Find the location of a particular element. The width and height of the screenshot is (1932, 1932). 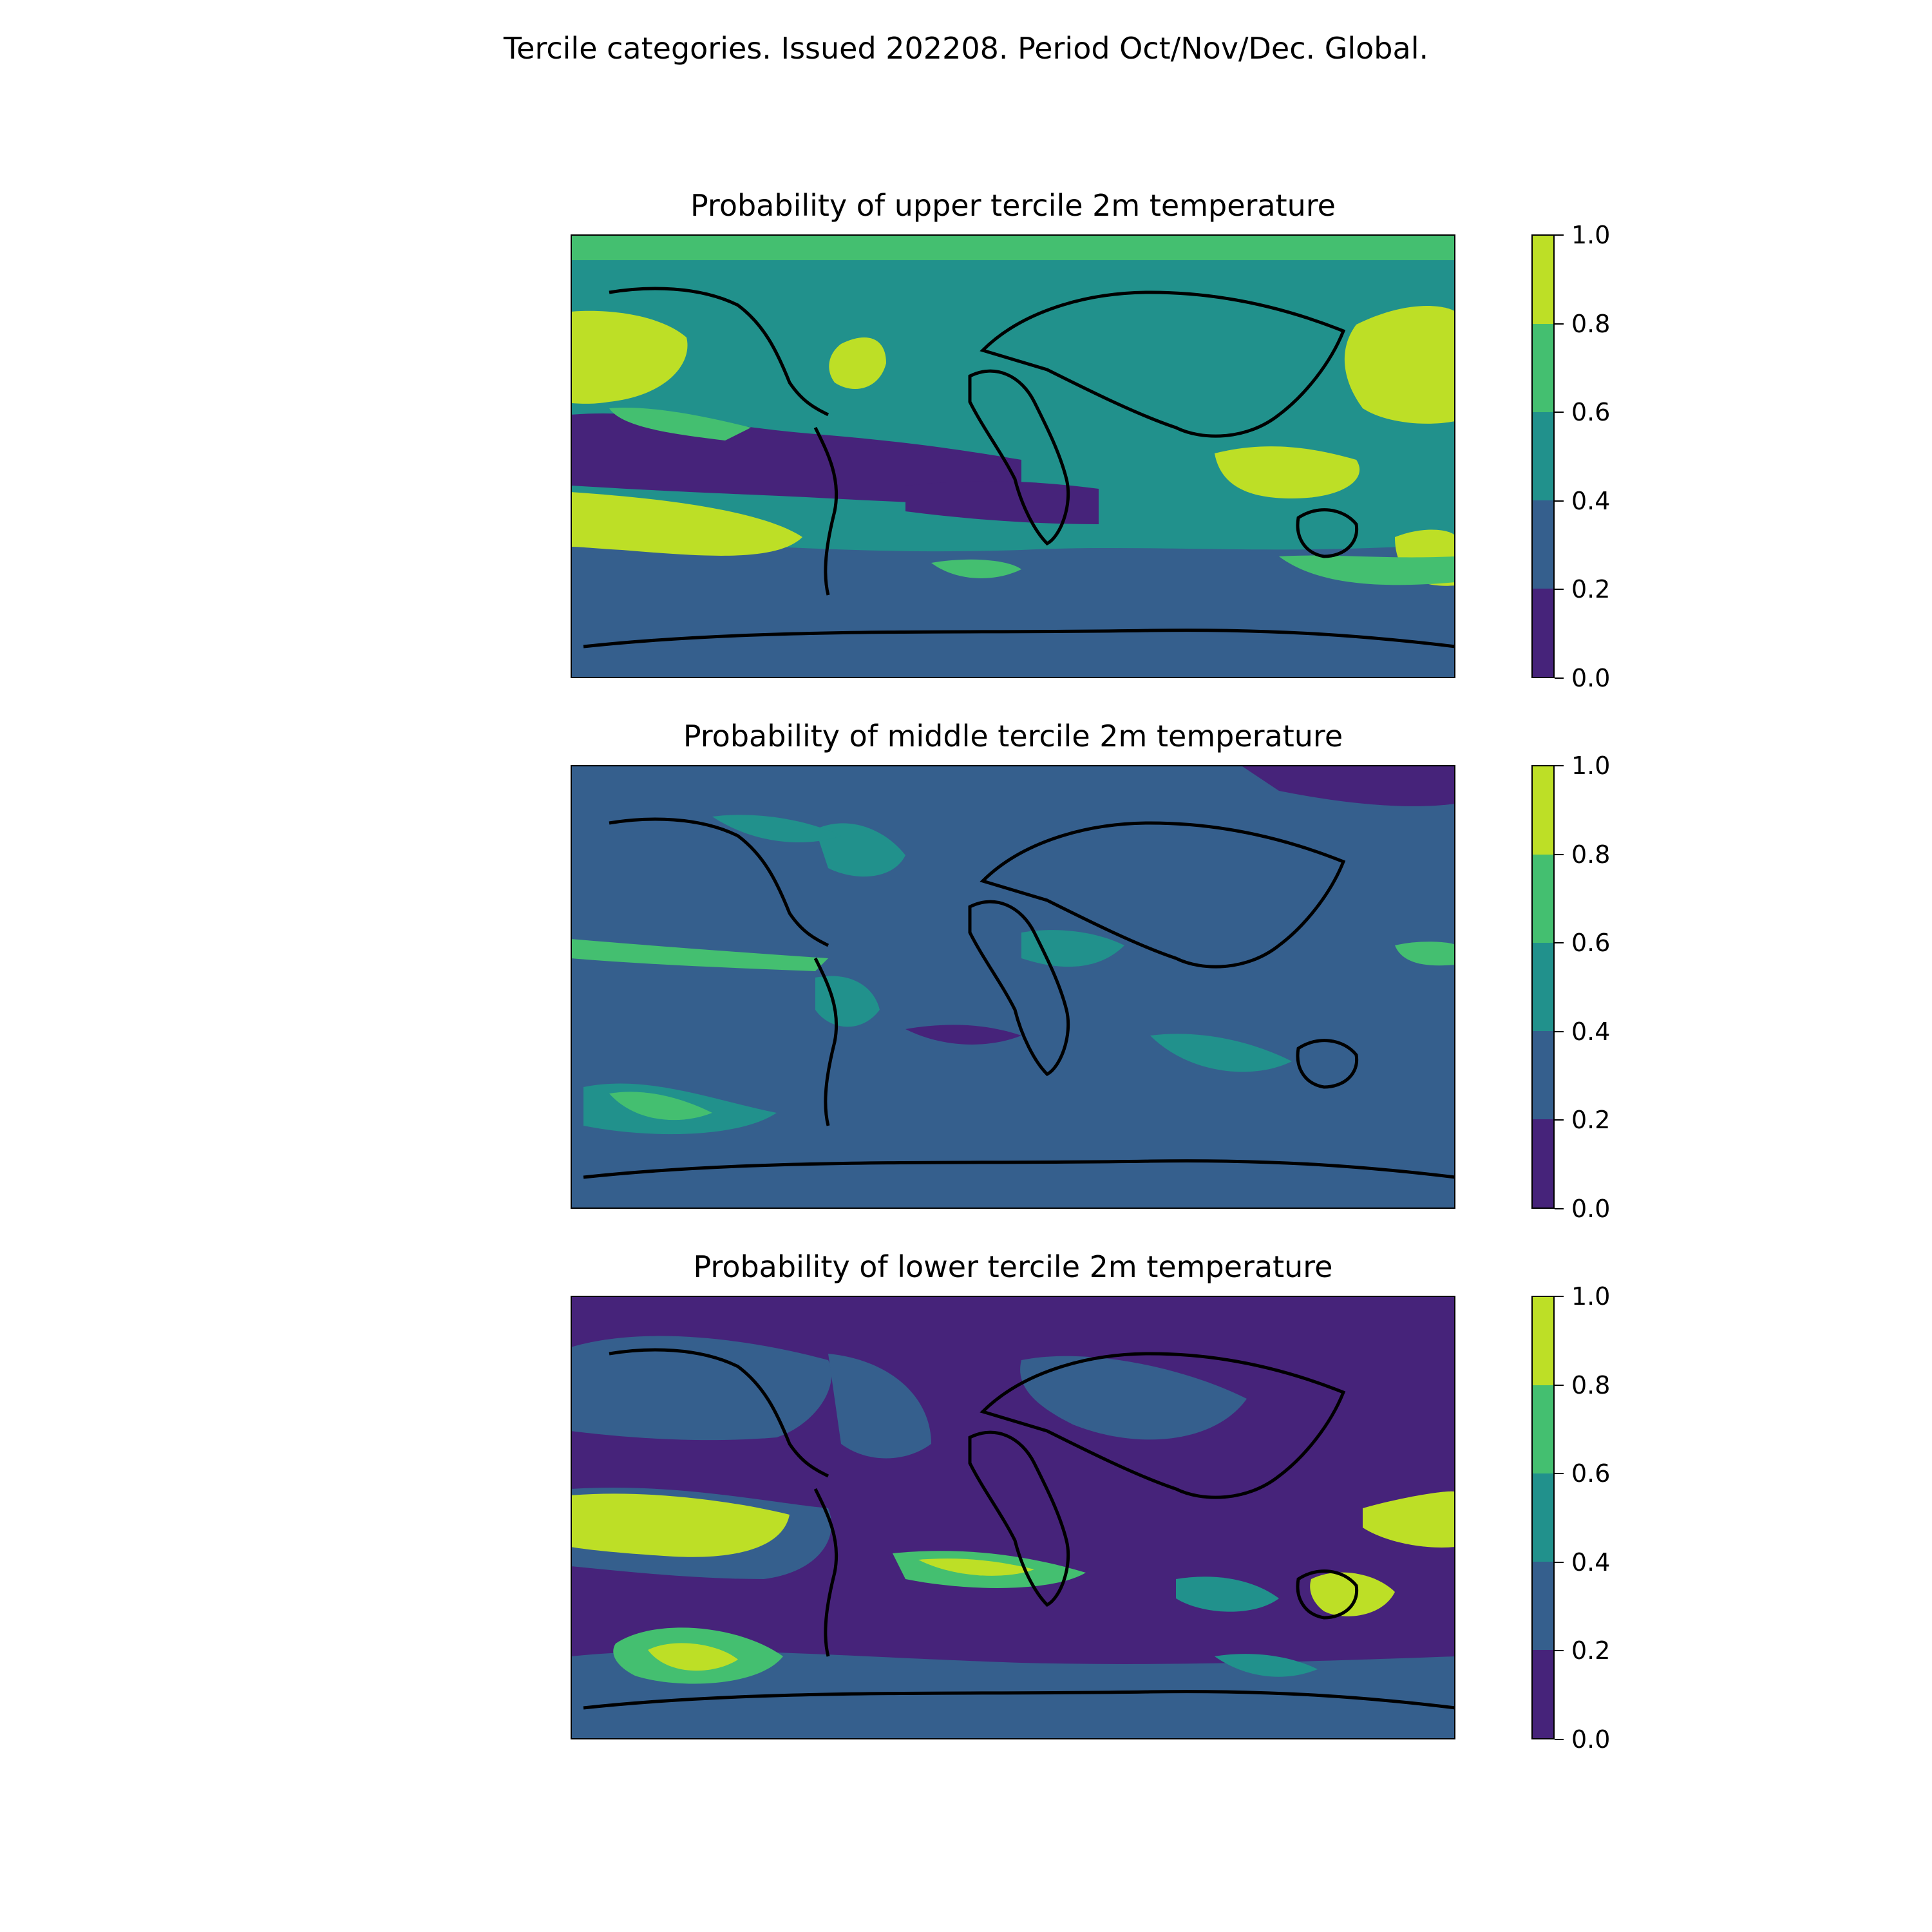

map-lower-tercile is located at coordinates (1013, 1517).